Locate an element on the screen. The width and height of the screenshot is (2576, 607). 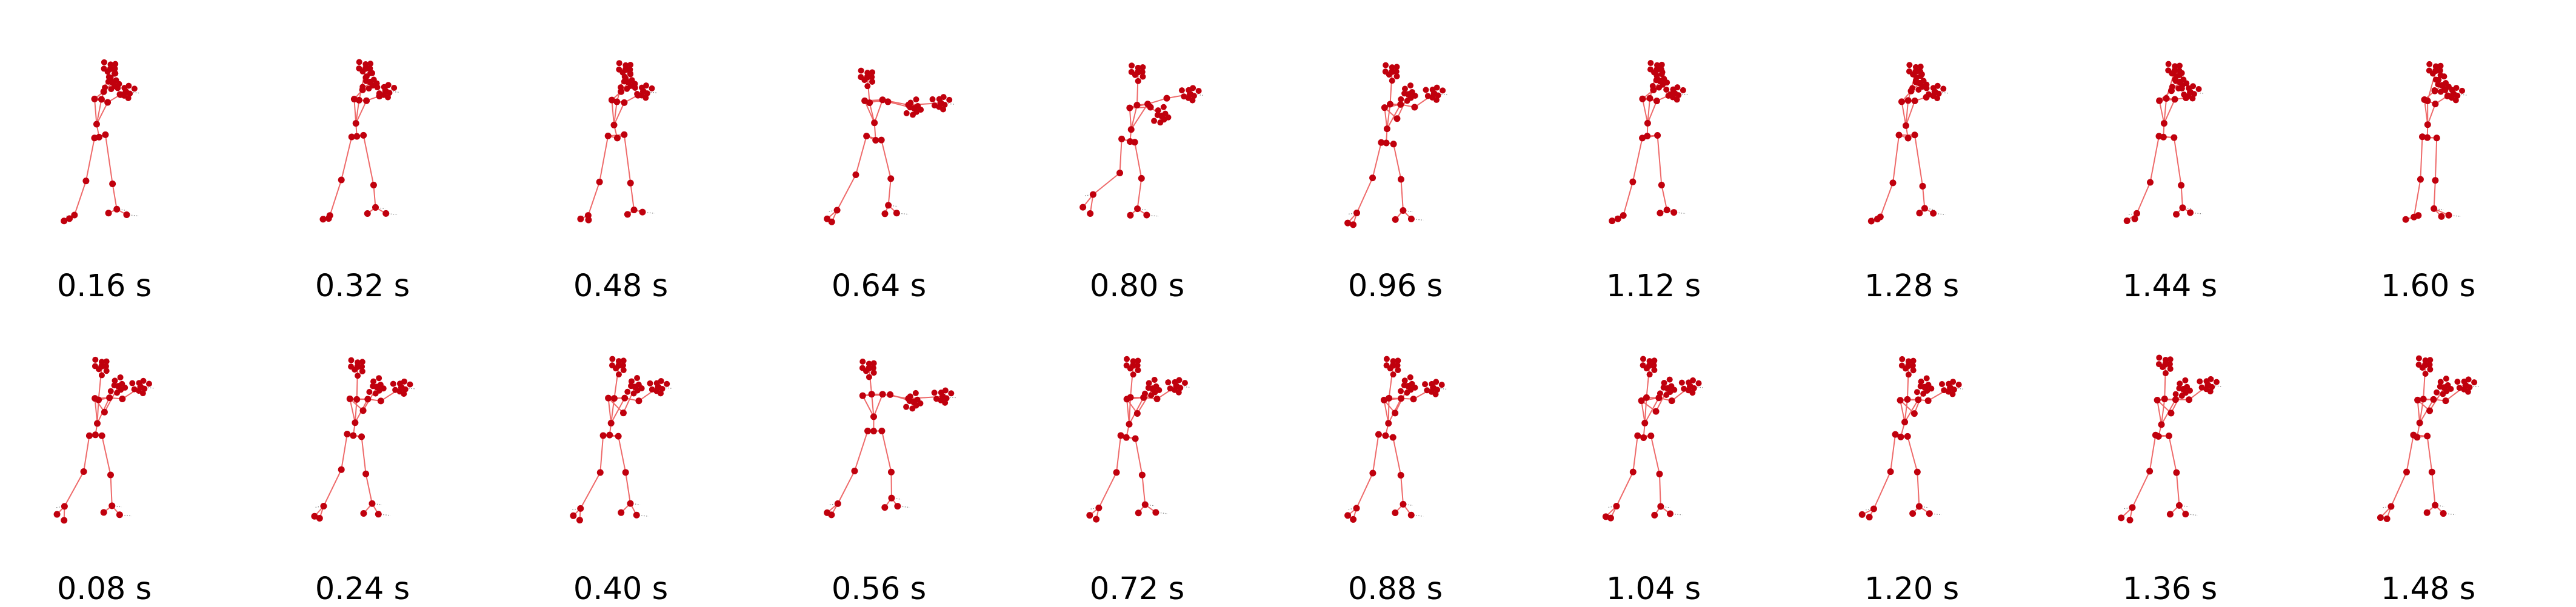
frame-time-label: 0.88 s is located at coordinates (1395, 589).